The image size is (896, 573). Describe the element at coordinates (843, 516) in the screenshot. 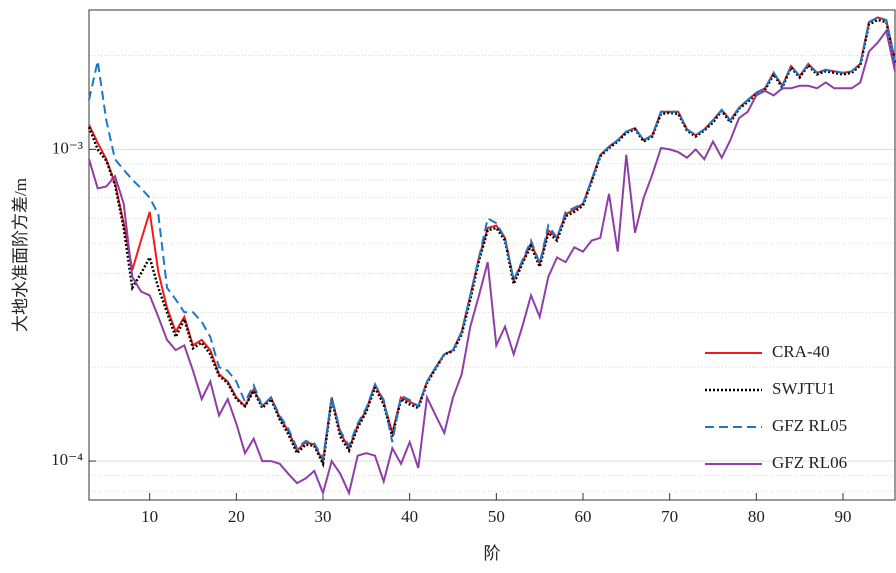

I see `x-tick-label: 90` at that location.